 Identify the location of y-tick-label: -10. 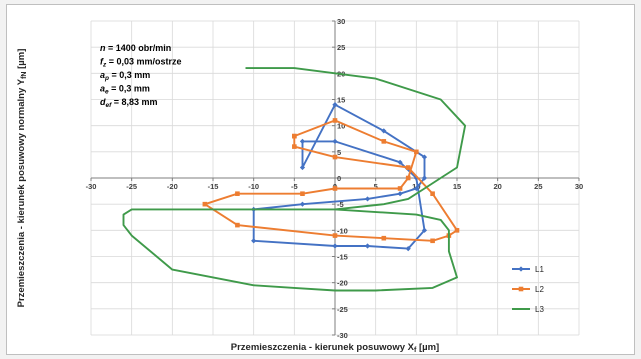
(342, 230).